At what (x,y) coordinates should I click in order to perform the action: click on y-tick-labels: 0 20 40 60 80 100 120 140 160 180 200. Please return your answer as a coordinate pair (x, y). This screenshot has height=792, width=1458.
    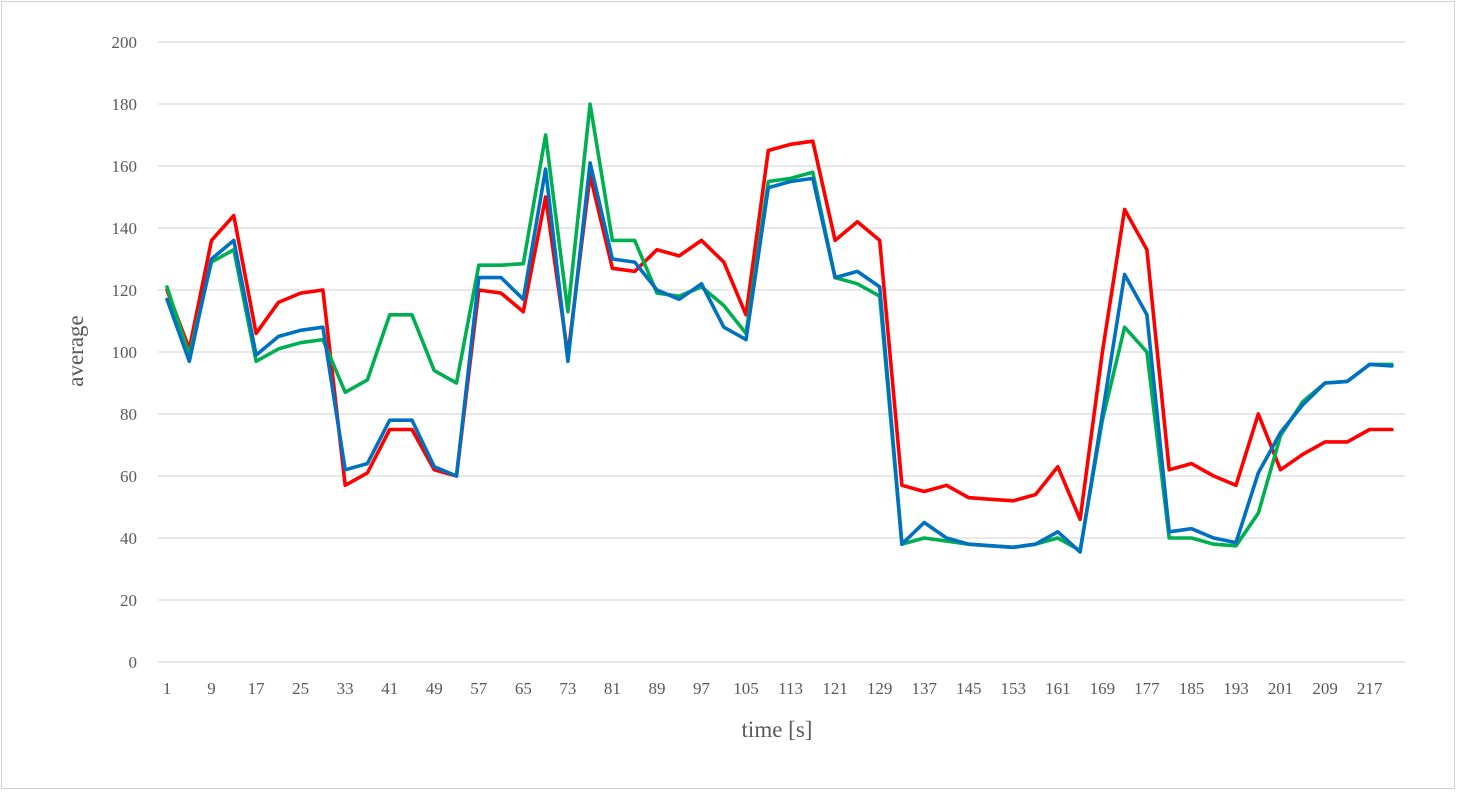
    Looking at the image, I should click on (125, 352).